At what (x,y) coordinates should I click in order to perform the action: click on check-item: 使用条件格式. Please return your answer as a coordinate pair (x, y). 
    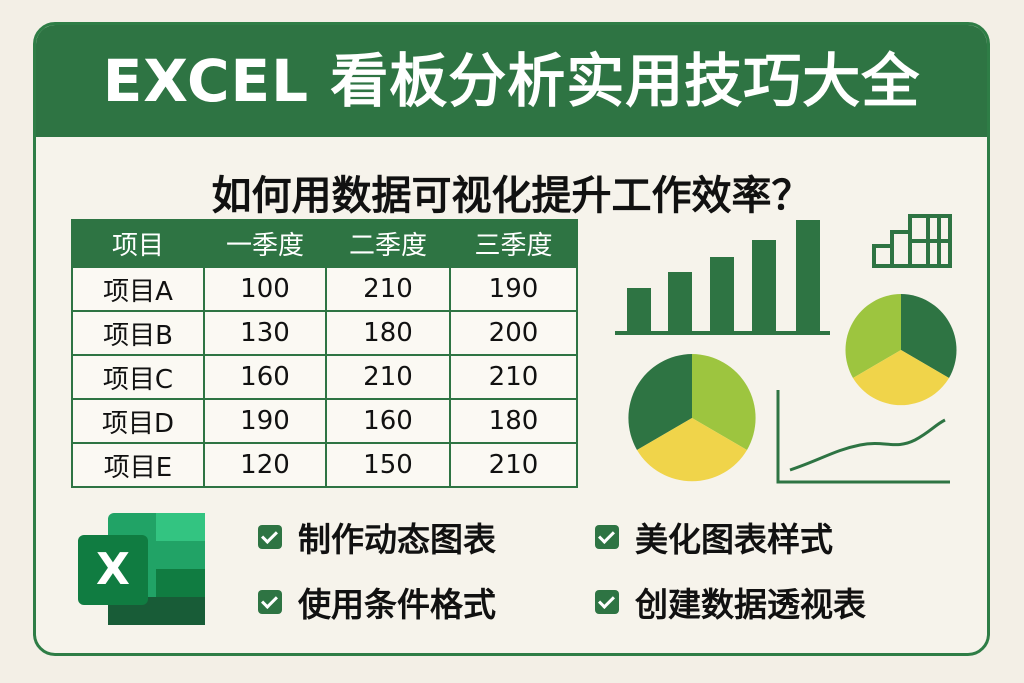
    Looking at the image, I should click on (377, 602).